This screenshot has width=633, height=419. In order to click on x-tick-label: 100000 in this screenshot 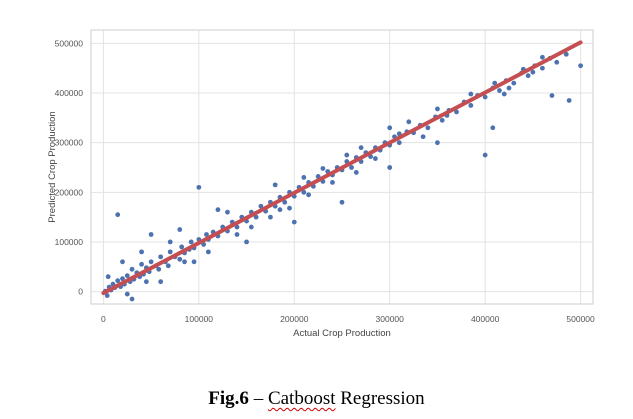, I will do `click(199, 319)`.